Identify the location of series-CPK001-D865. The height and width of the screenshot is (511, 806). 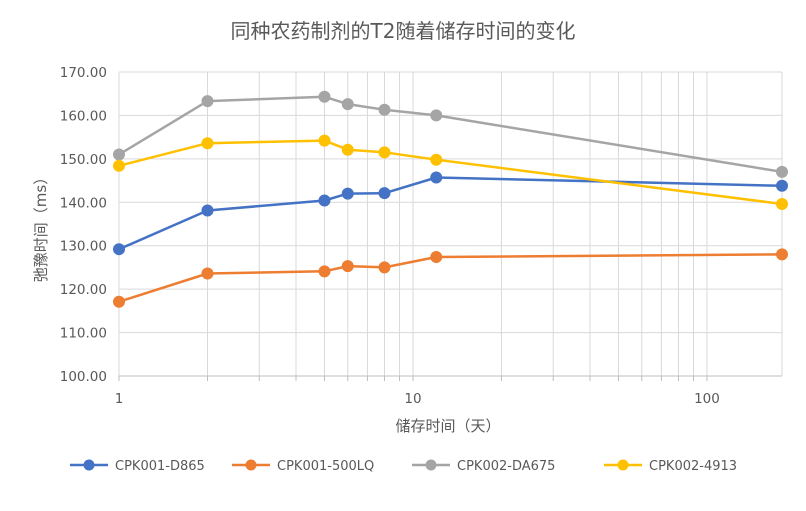
(450, 213).